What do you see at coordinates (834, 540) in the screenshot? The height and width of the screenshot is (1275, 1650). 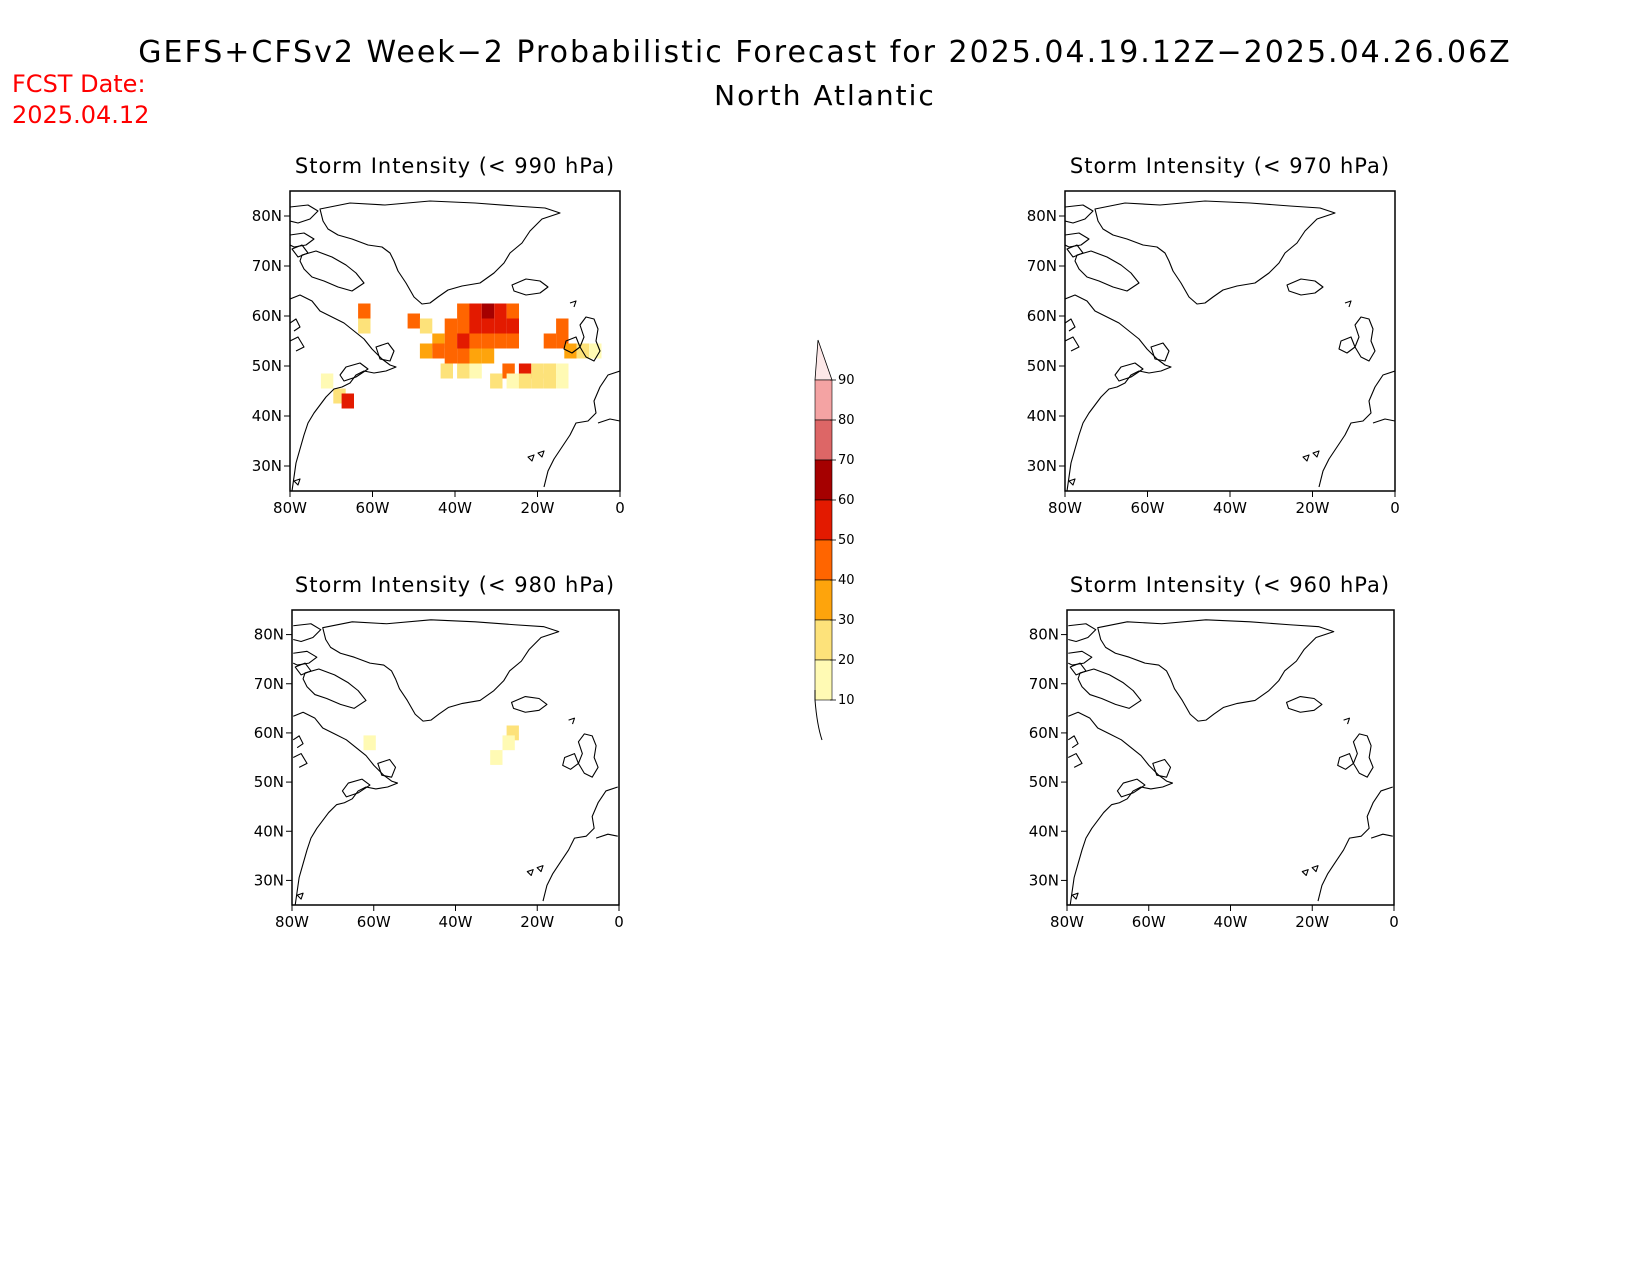 I see `colorbar: 10 20 30 40 50 60 70 80 90` at bounding box center [834, 540].